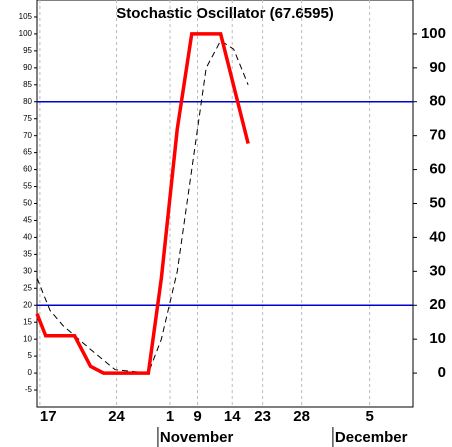  Describe the element at coordinates (27, 287) in the screenshot. I see `y-tick-label: 25` at that location.